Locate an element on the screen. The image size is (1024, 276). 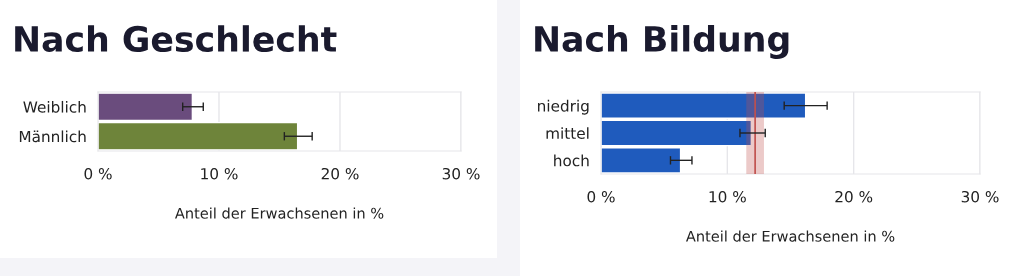
y-tick-label: mittel is located at coordinates (567, 133).